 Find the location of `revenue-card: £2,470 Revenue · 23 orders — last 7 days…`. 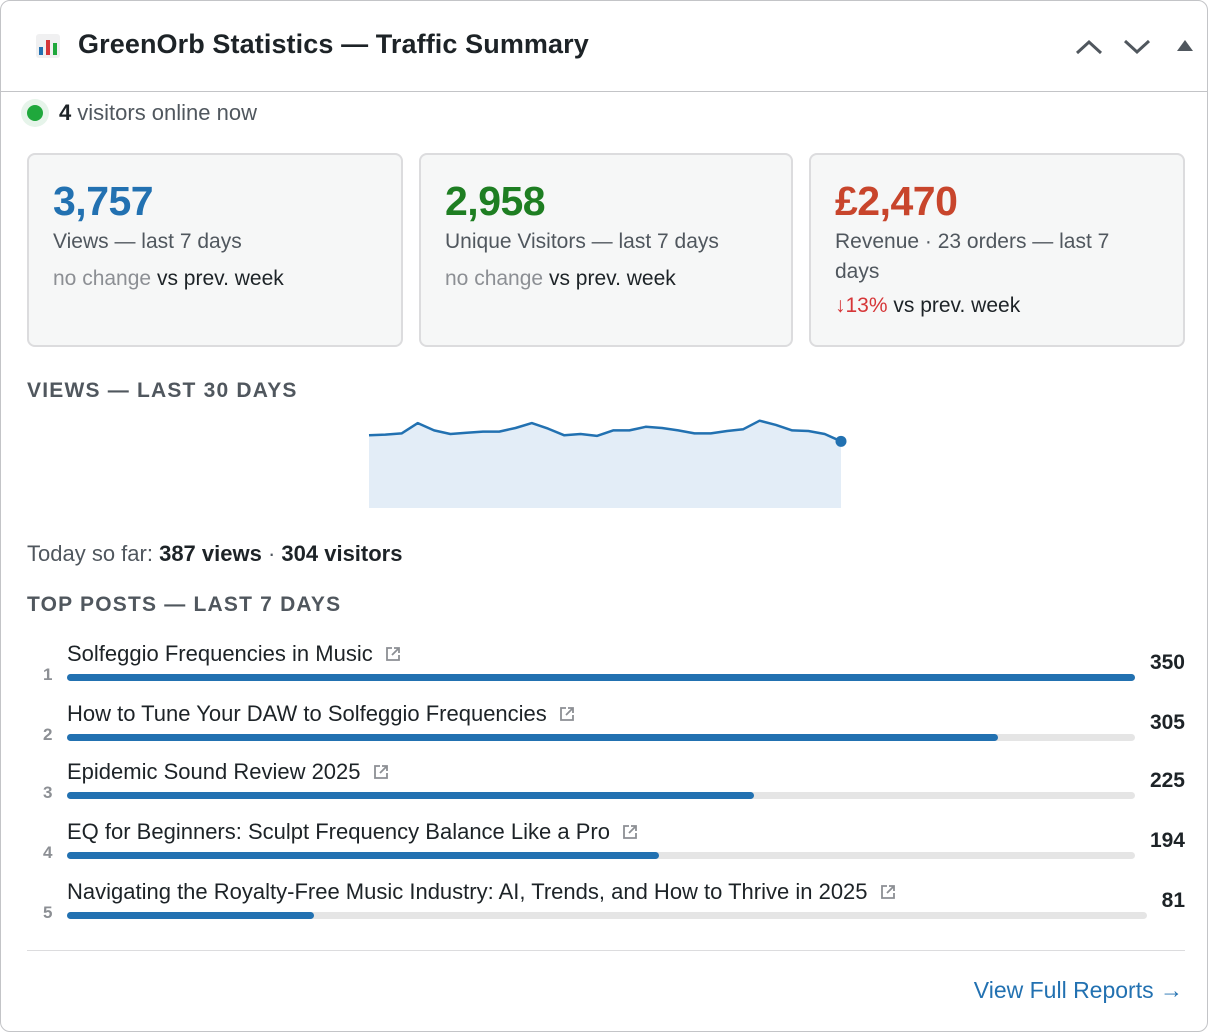

revenue-card: £2,470 Revenue · 23 orders — last 7 days… is located at coordinates (997, 250).